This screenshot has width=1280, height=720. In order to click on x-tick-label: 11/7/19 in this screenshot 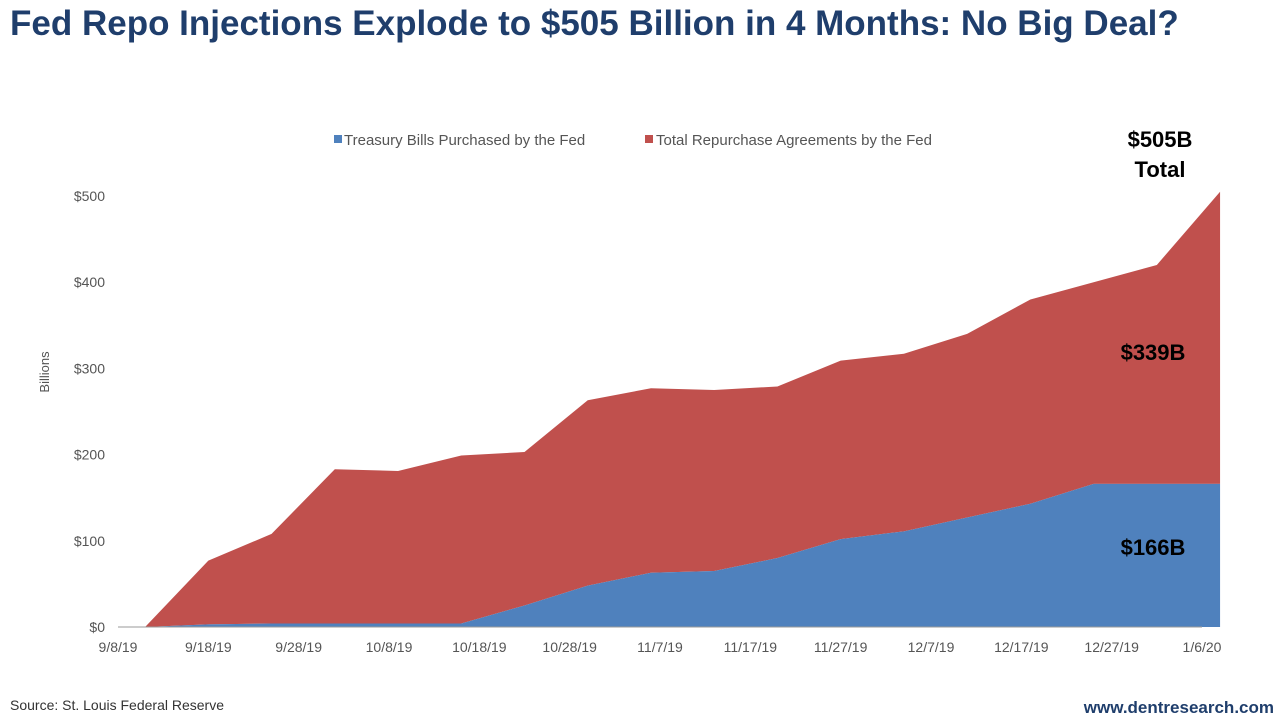, I will do `click(660, 647)`.